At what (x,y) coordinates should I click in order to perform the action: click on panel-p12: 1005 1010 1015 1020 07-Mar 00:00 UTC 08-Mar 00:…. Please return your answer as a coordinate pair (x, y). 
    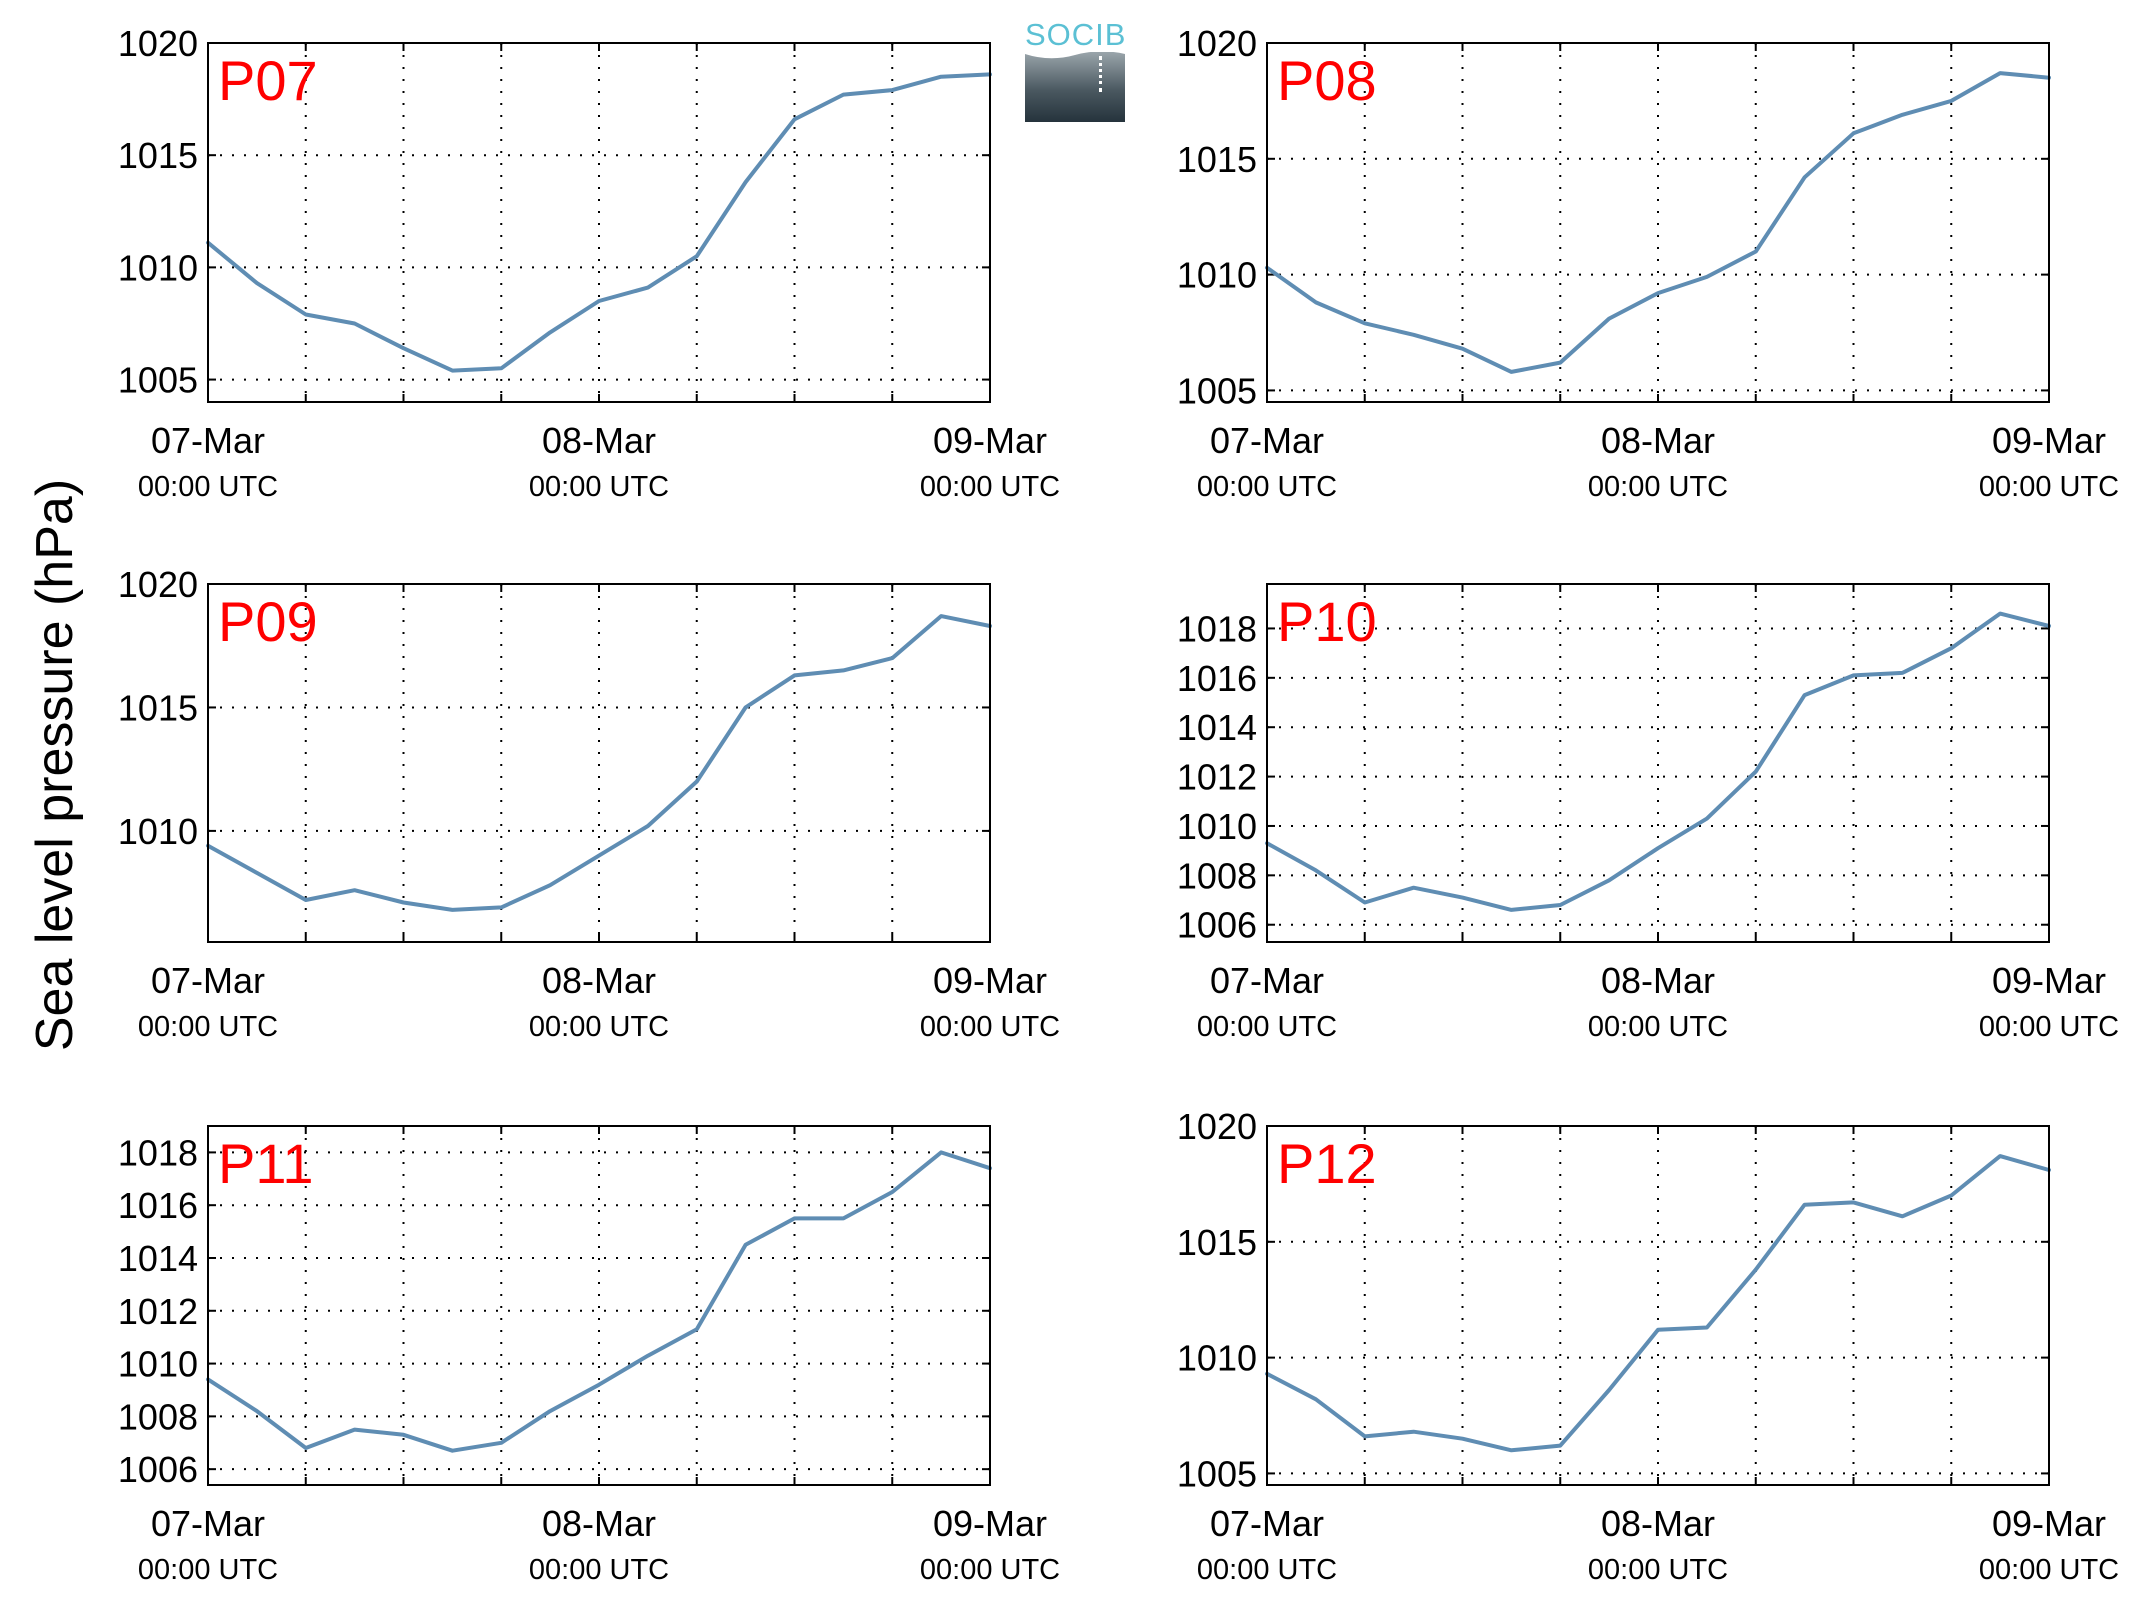
    Looking at the image, I should click on (1648, 1346).